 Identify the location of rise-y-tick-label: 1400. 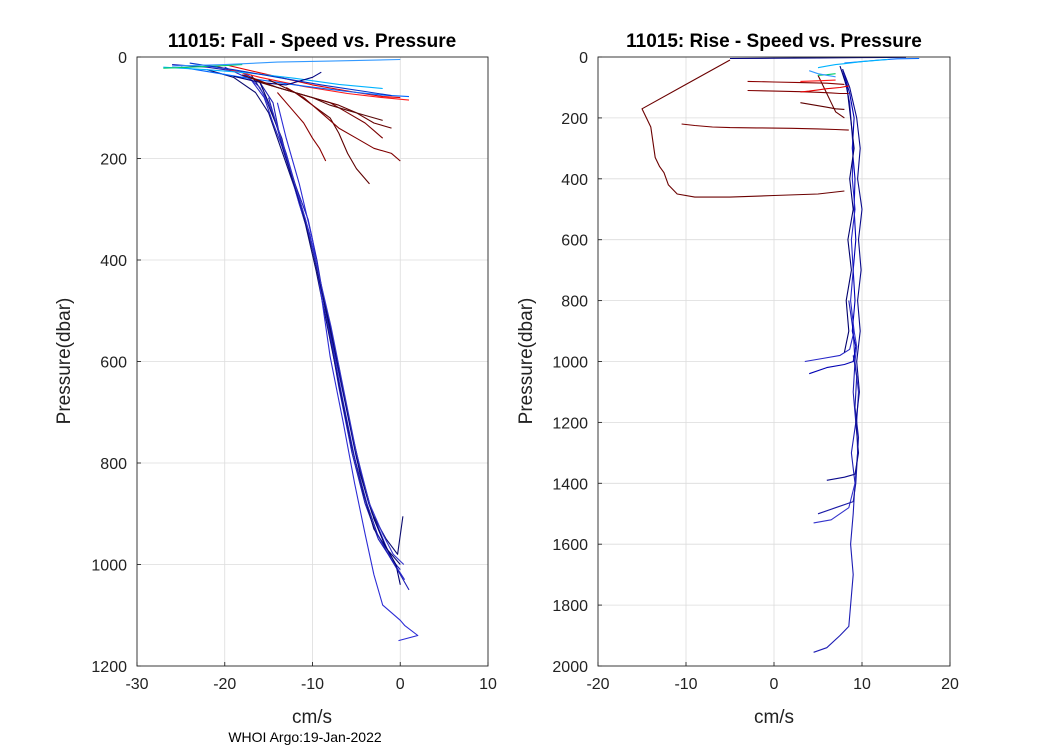
(570, 484).